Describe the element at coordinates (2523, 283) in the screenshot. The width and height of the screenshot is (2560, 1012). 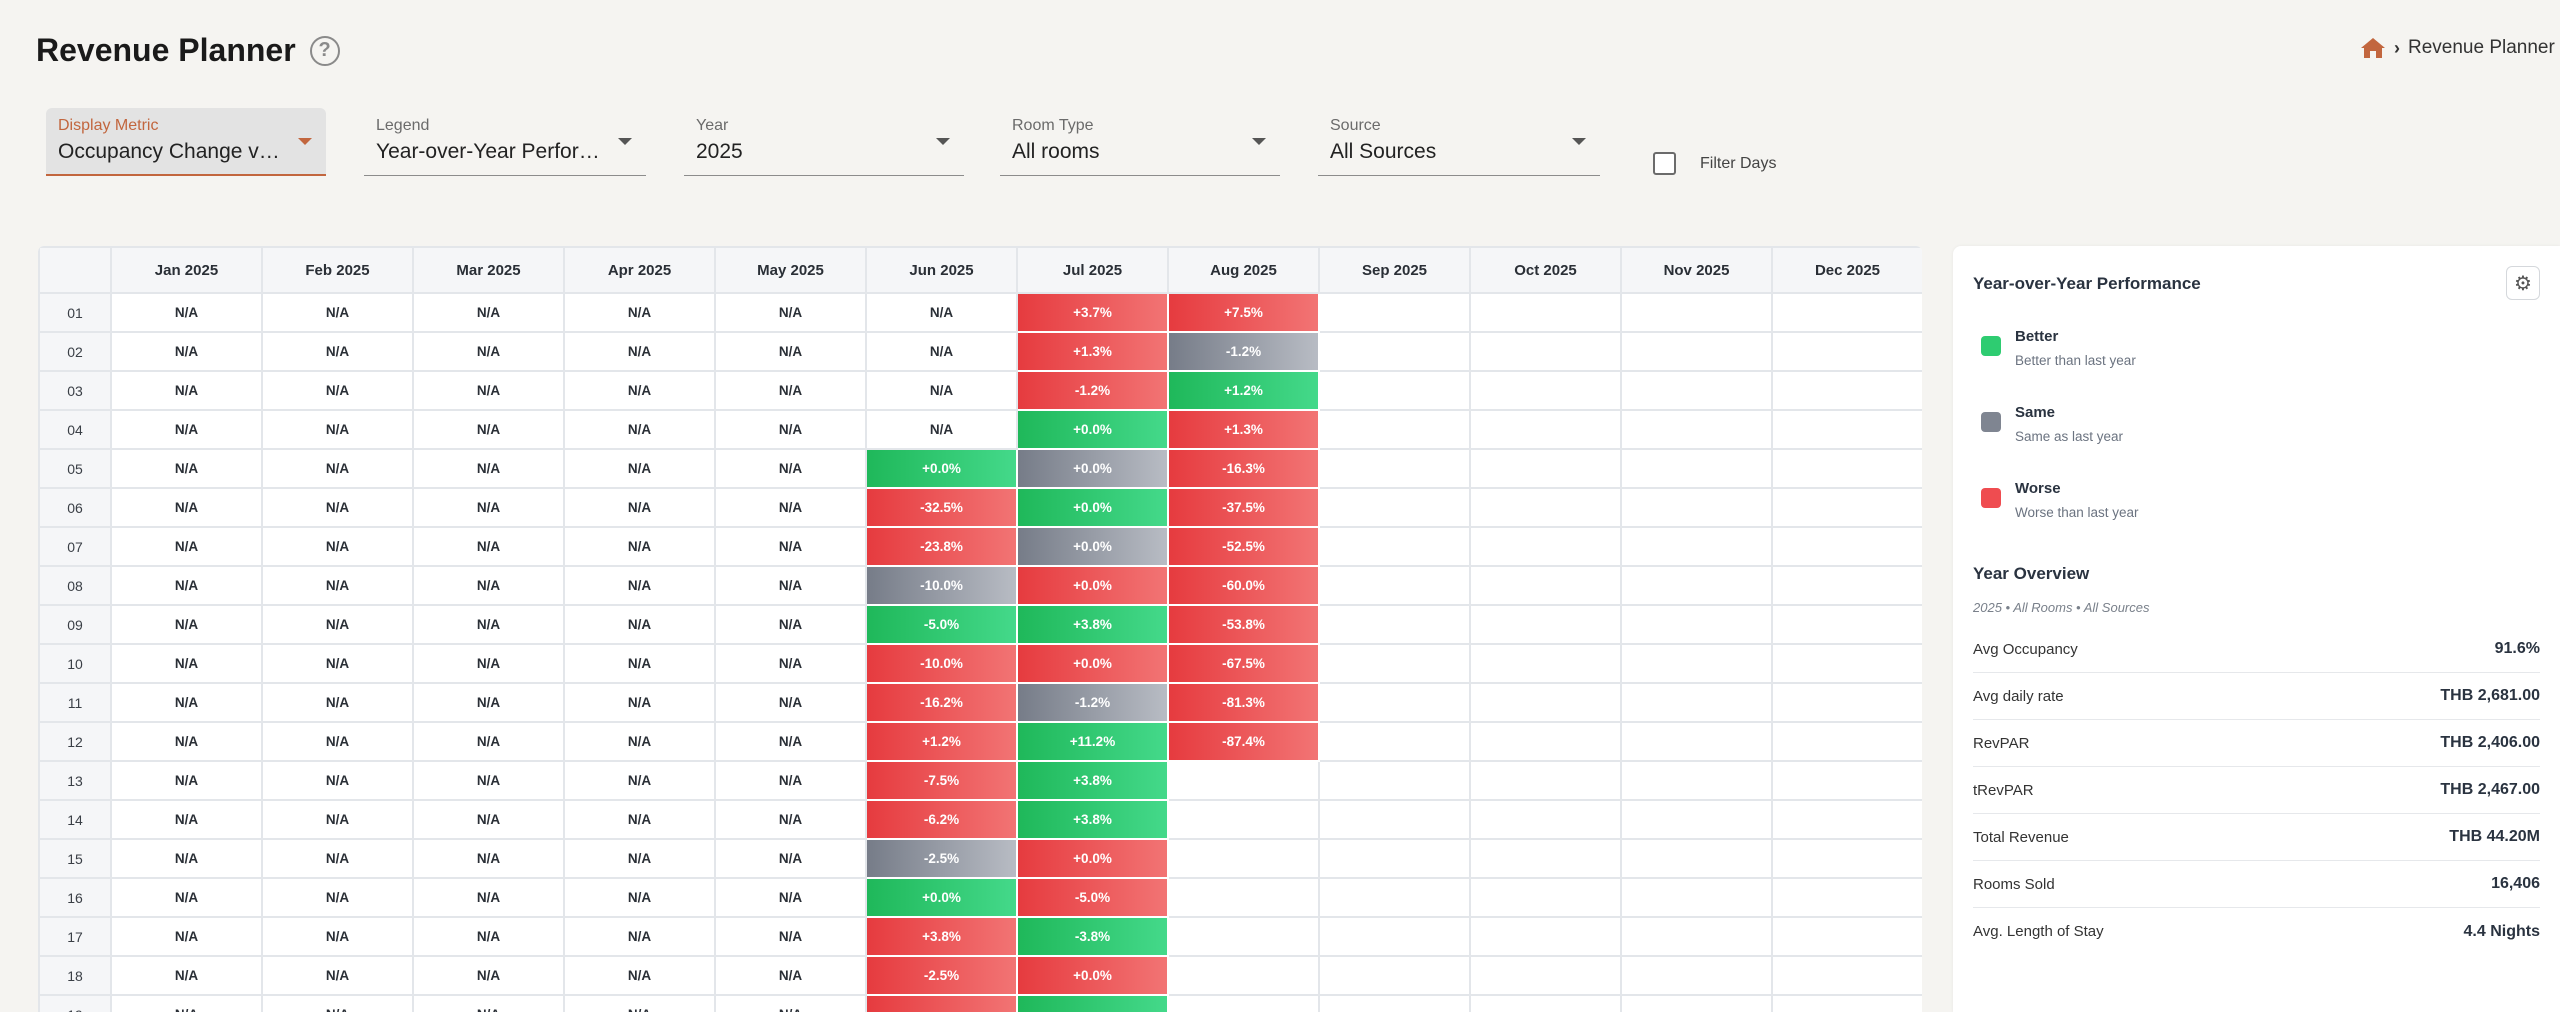
I see `gear-icon: ⚙` at that location.